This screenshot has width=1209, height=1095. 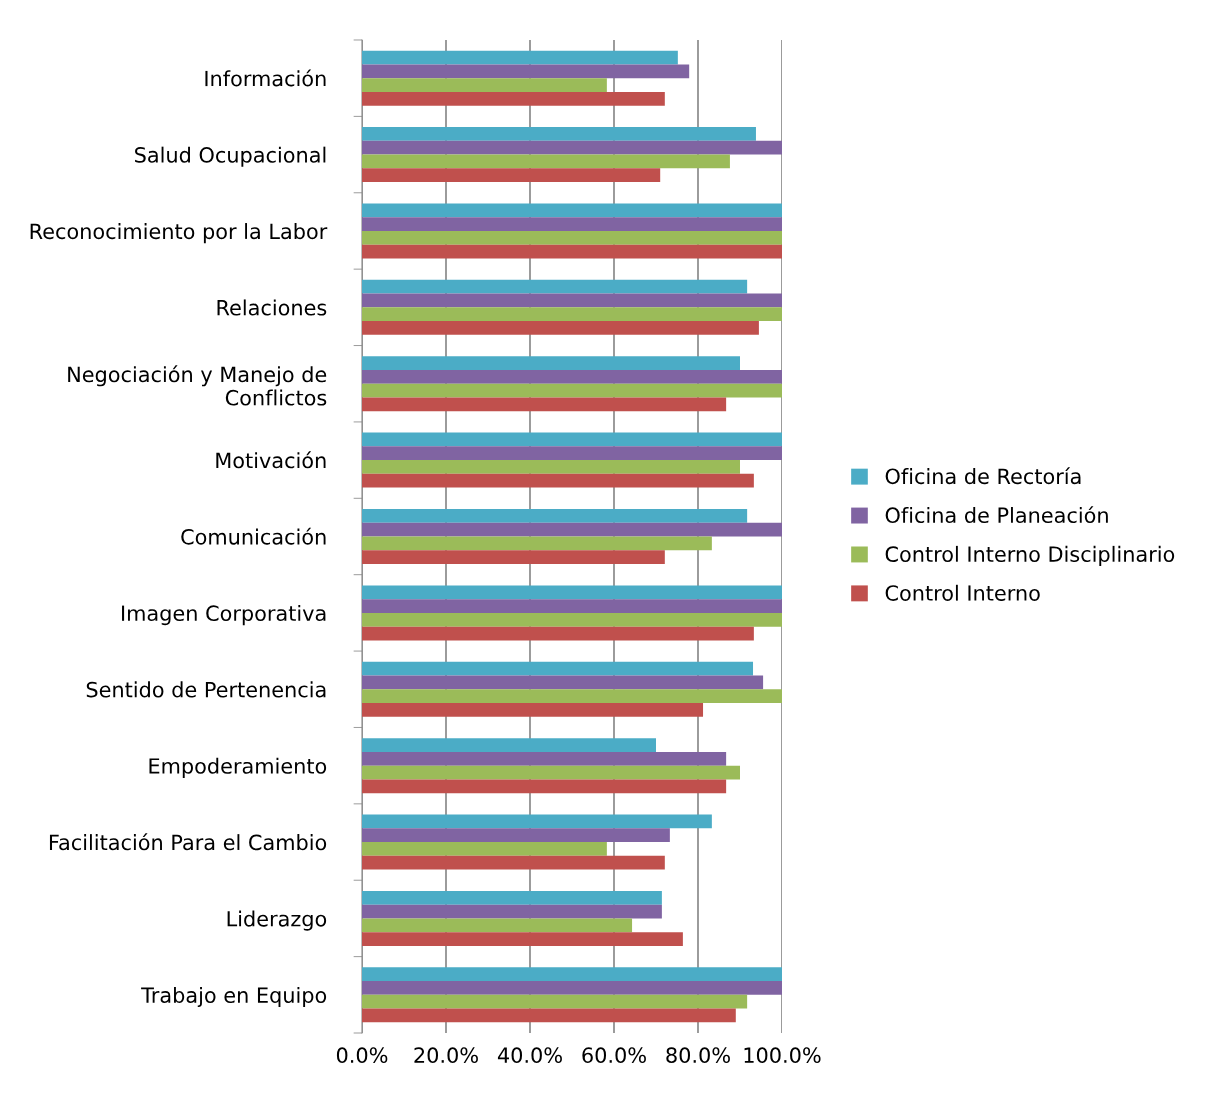 What do you see at coordinates (238, 767) in the screenshot?
I see `y-tick-label: Empoderamiento` at bounding box center [238, 767].